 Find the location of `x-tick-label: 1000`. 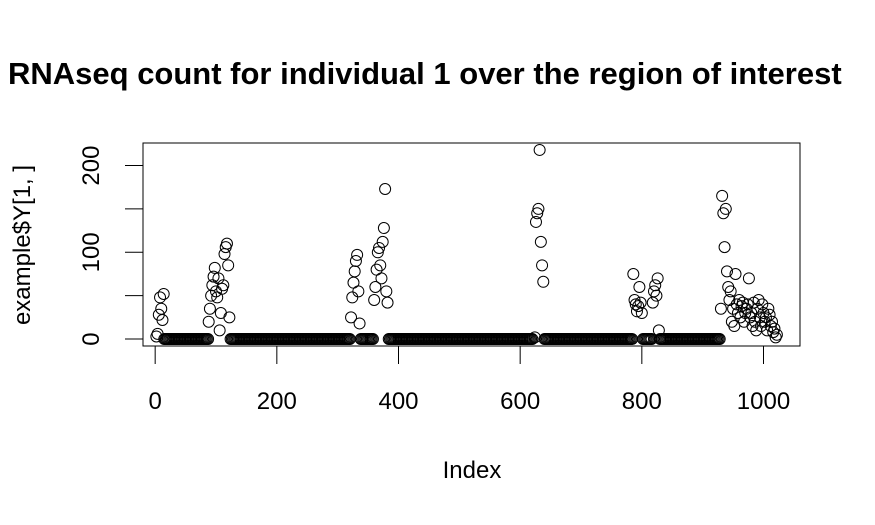

x-tick-label: 1000 is located at coordinates (763, 401).